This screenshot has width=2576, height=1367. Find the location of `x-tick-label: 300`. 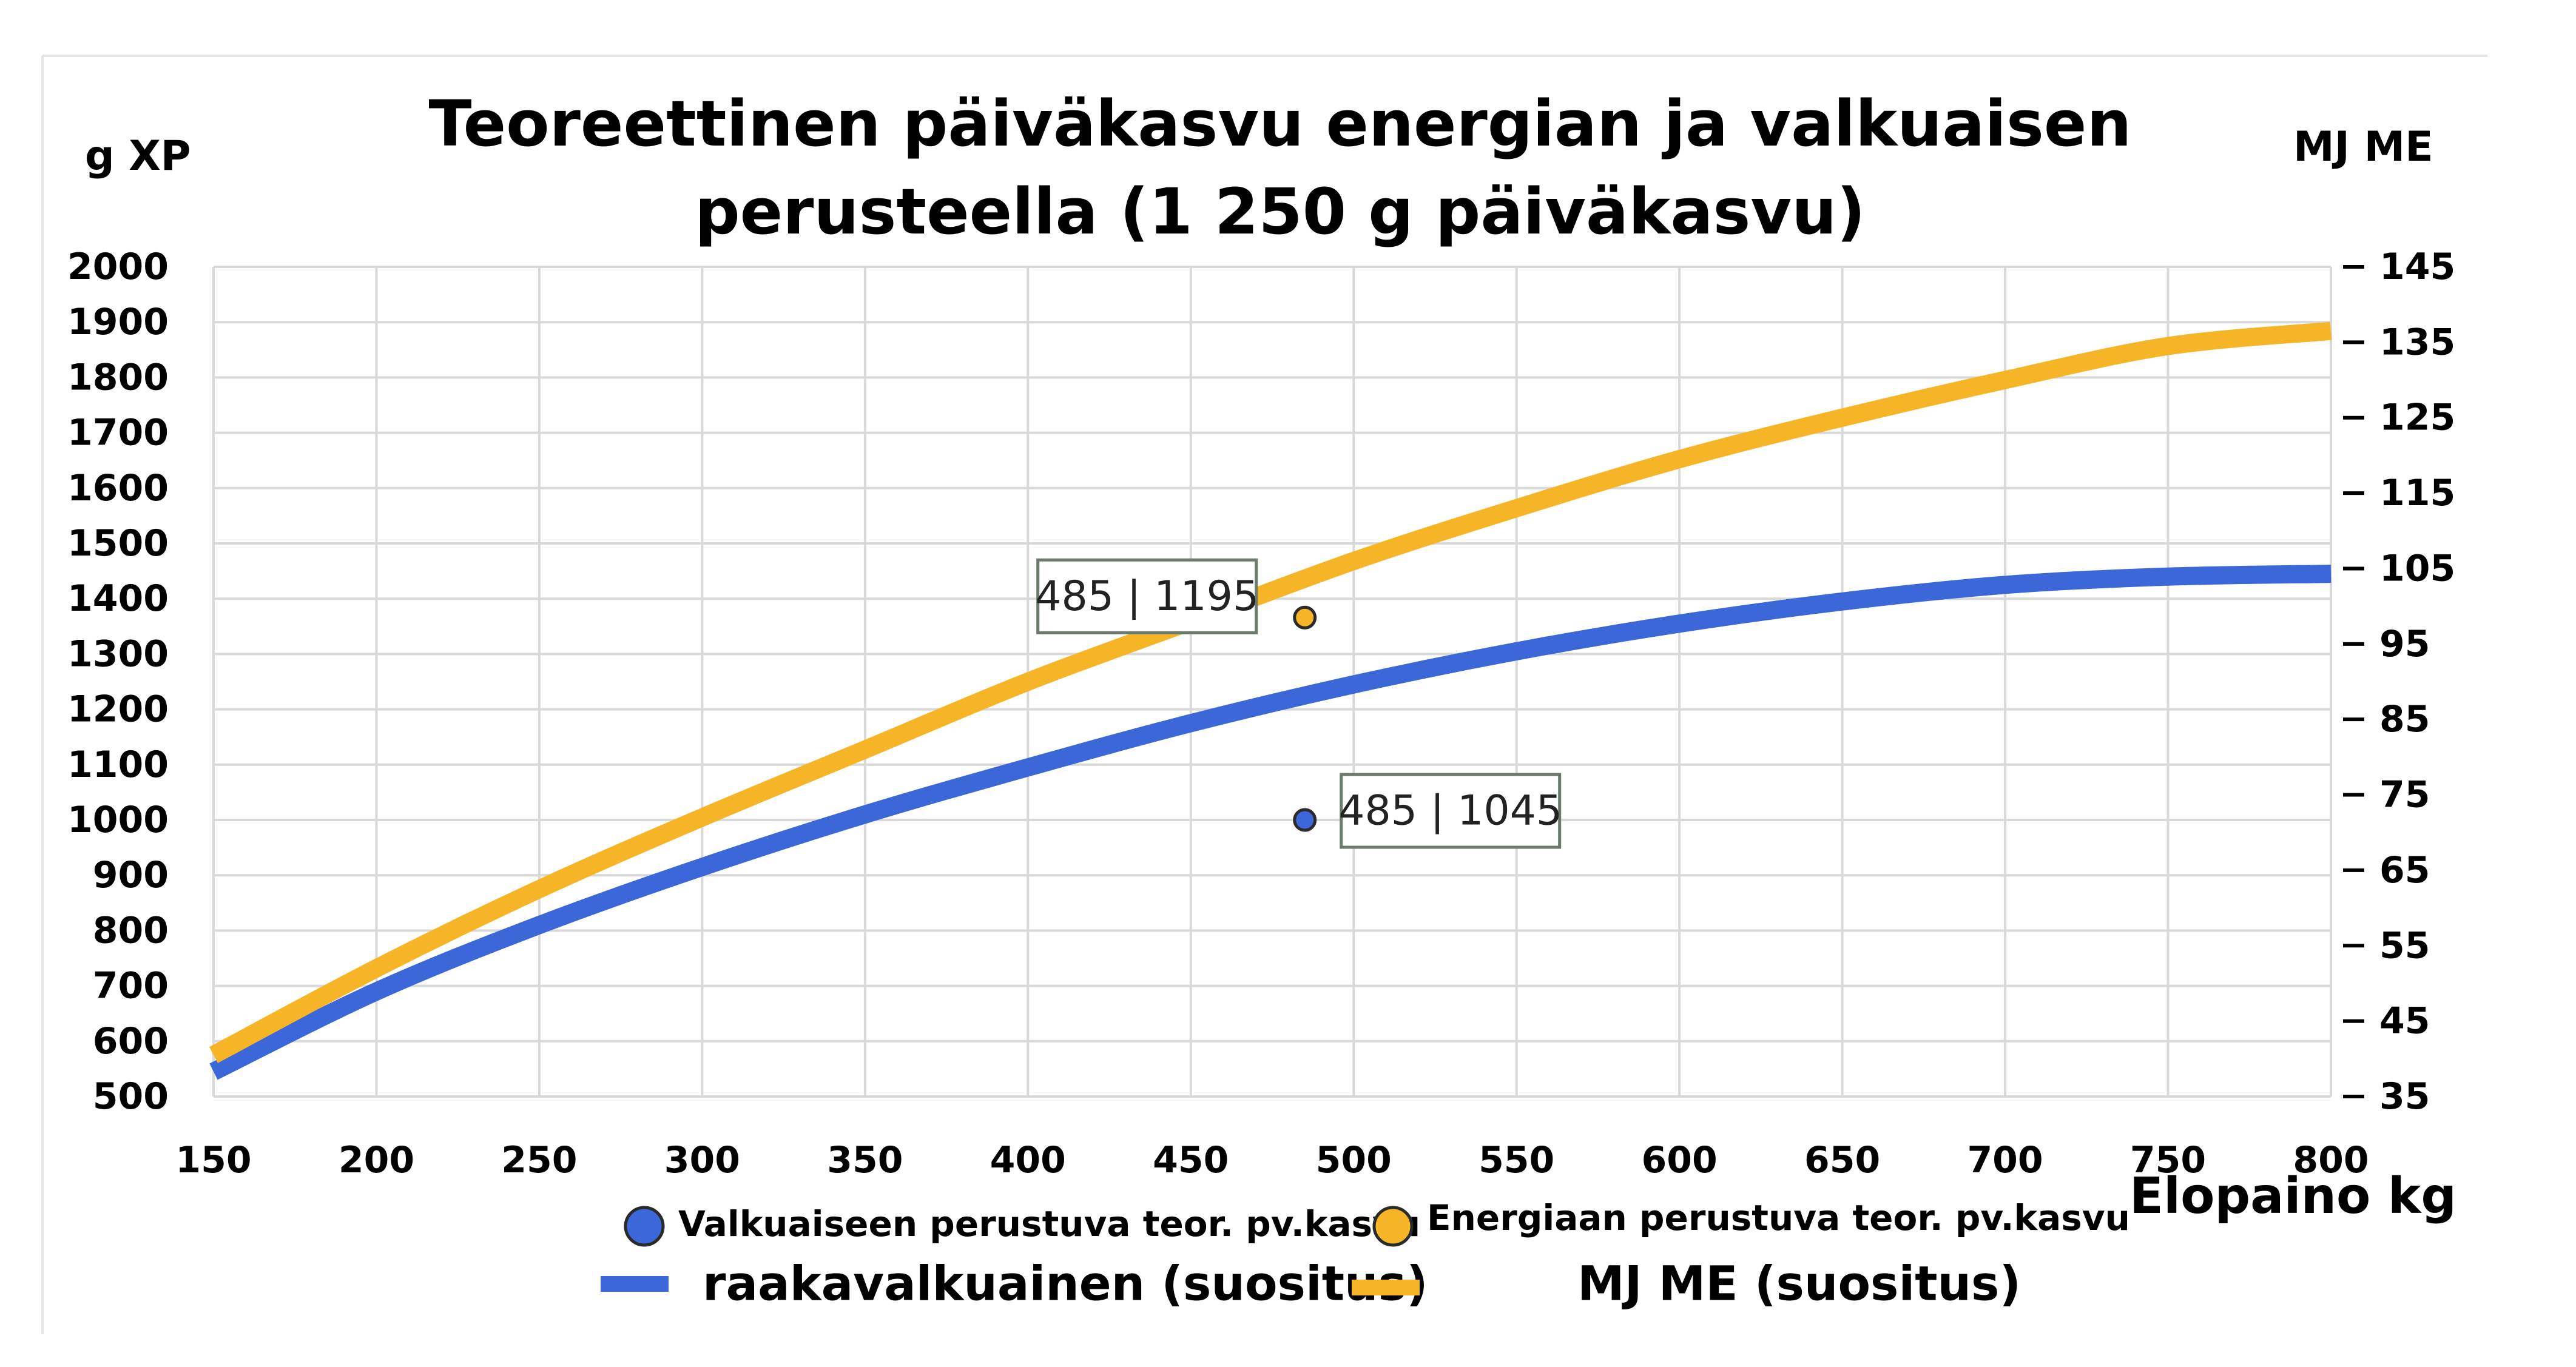

x-tick-label: 300 is located at coordinates (702, 1160).